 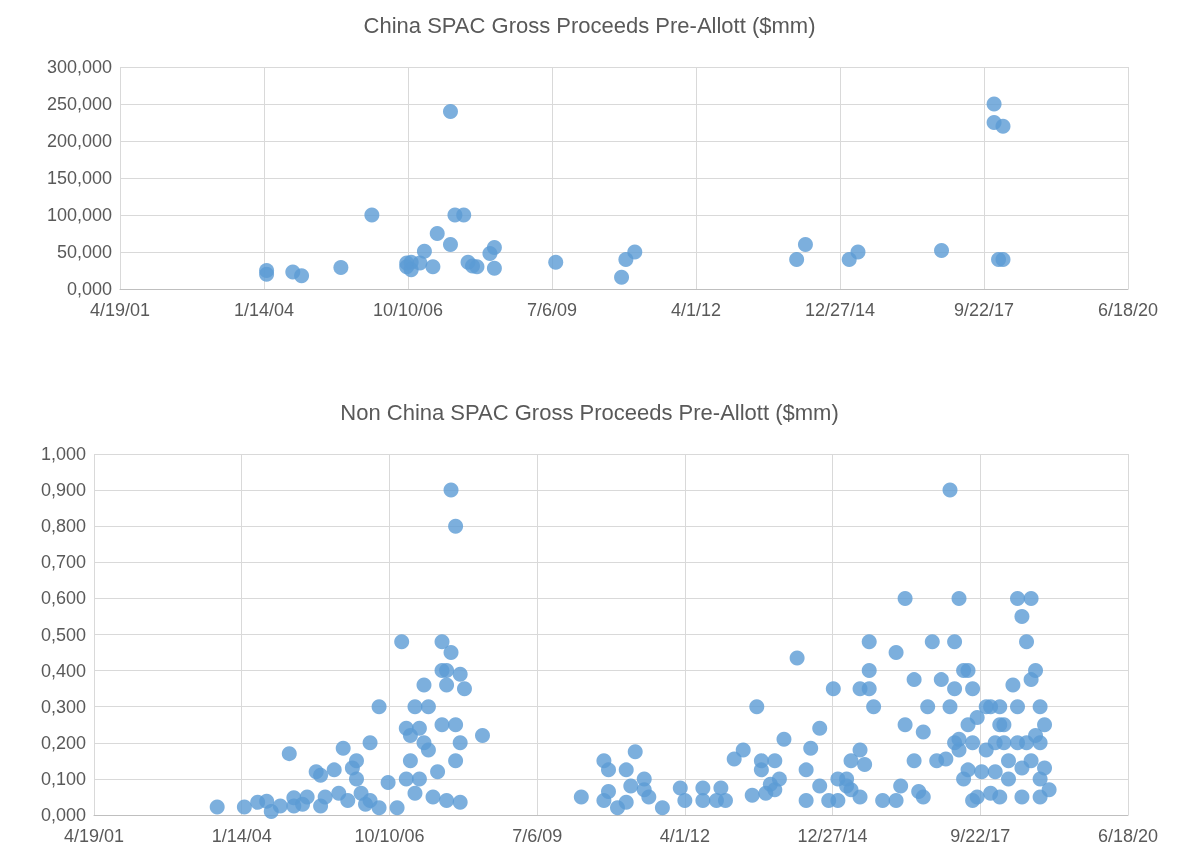 What do you see at coordinates (79, 67) in the screenshot?
I see `y-tick-label: 300,000` at bounding box center [79, 67].